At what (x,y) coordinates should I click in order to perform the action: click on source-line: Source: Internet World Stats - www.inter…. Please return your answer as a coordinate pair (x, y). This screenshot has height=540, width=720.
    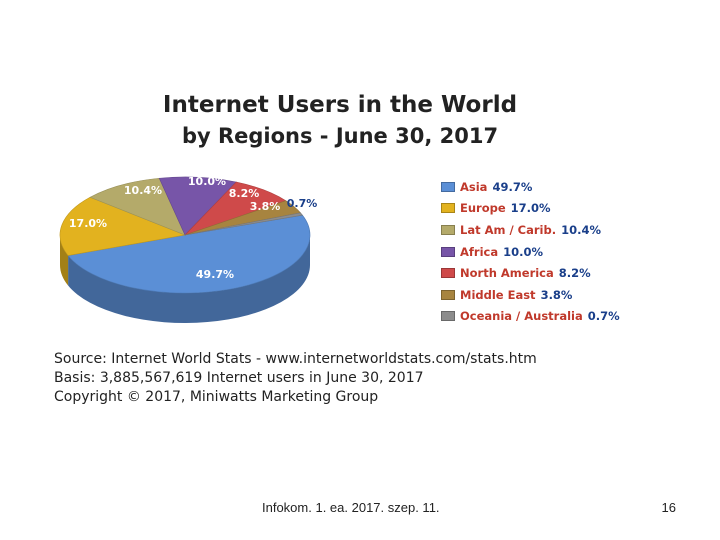
    Looking at the image, I should click on (295, 359).